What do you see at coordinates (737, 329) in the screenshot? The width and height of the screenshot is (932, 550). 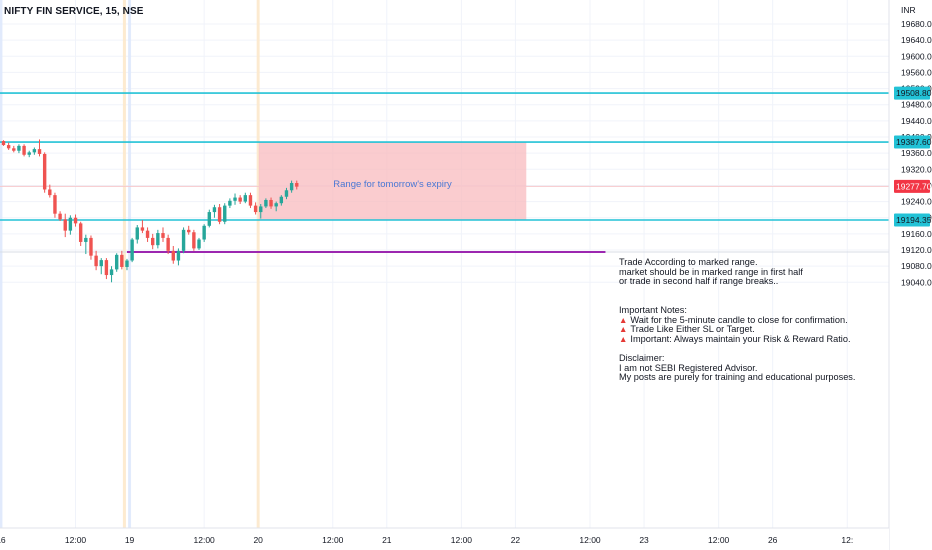 I see `note-point-2-row: ▲ Trade Like Either SL or Target.` at bounding box center [737, 329].